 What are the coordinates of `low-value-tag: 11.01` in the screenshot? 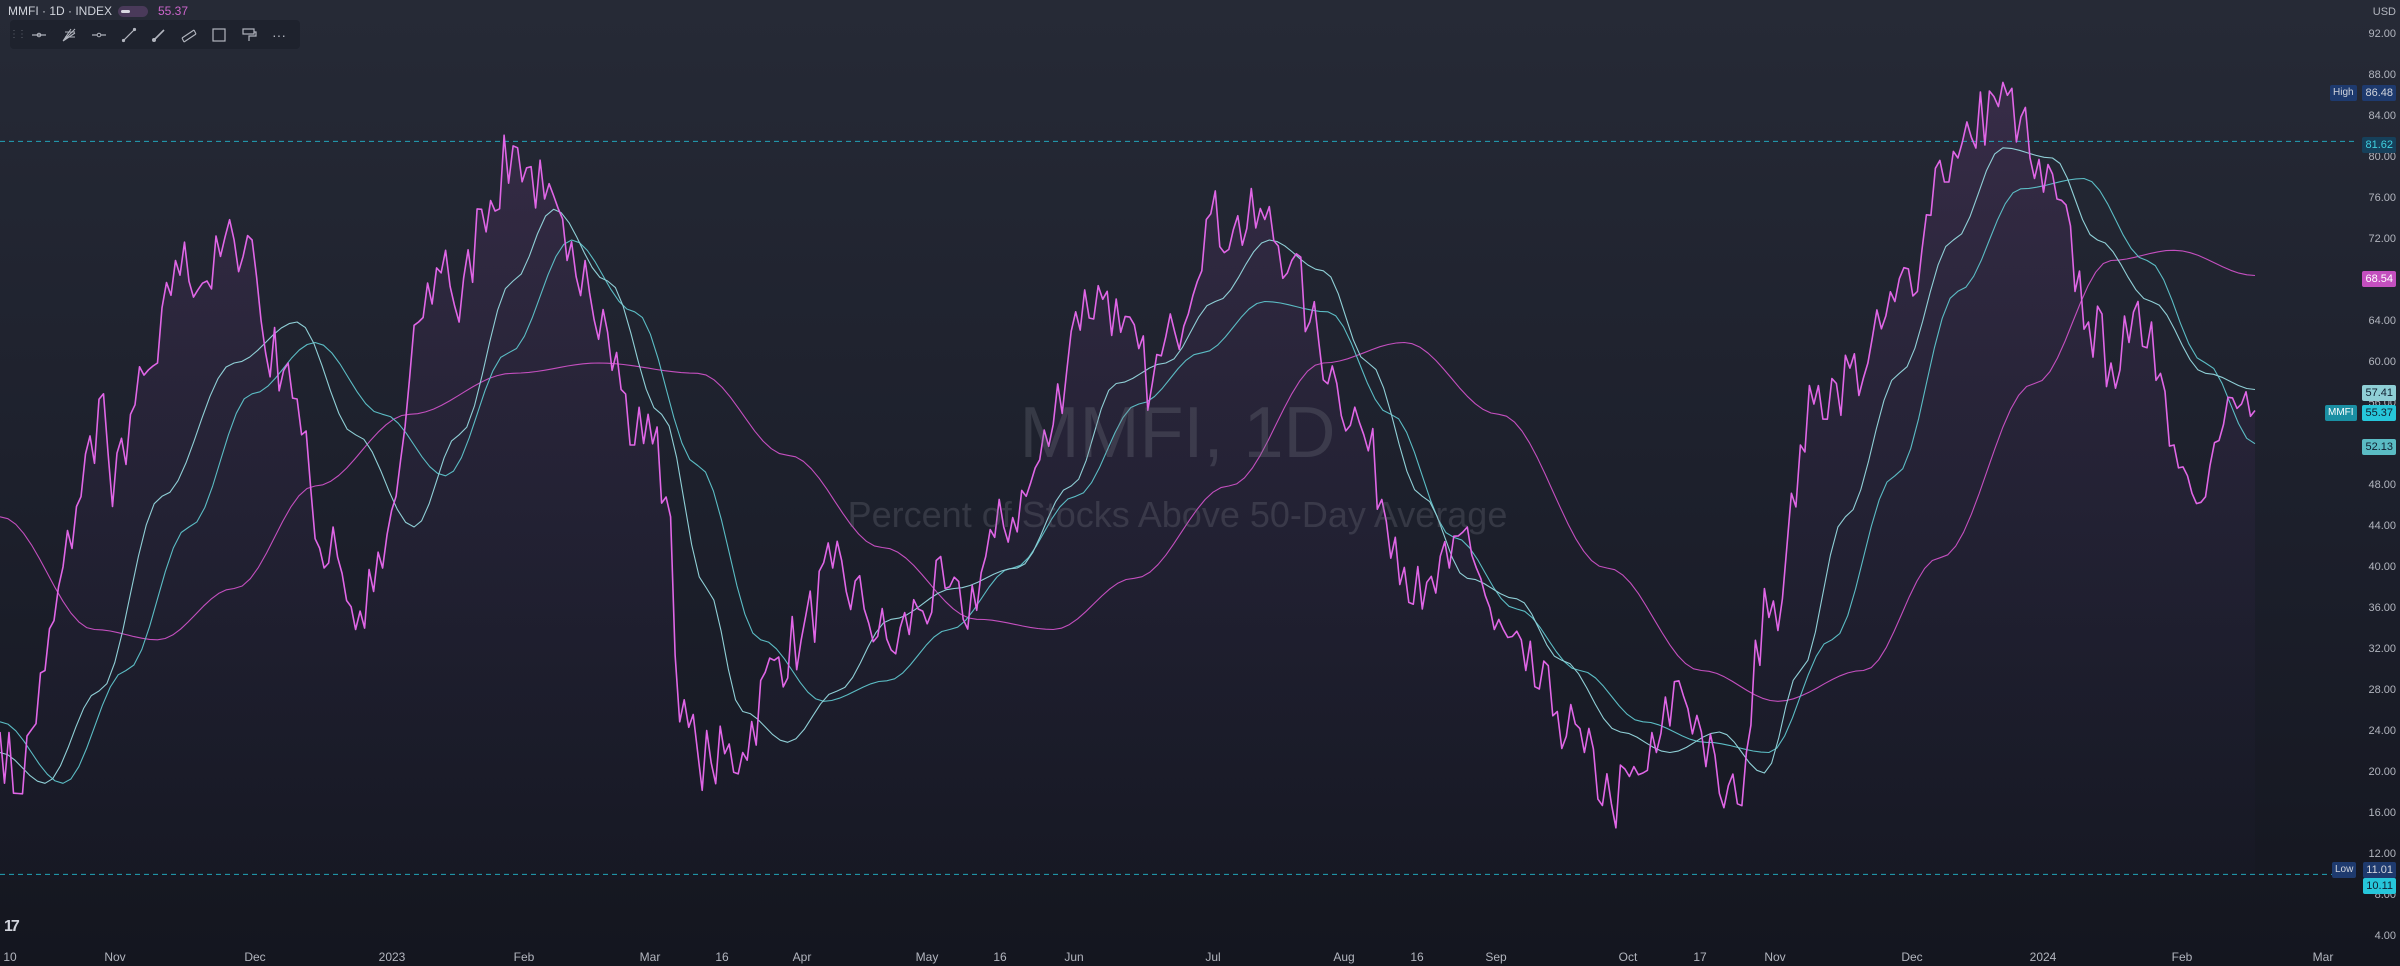 It's located at (2379, 870).